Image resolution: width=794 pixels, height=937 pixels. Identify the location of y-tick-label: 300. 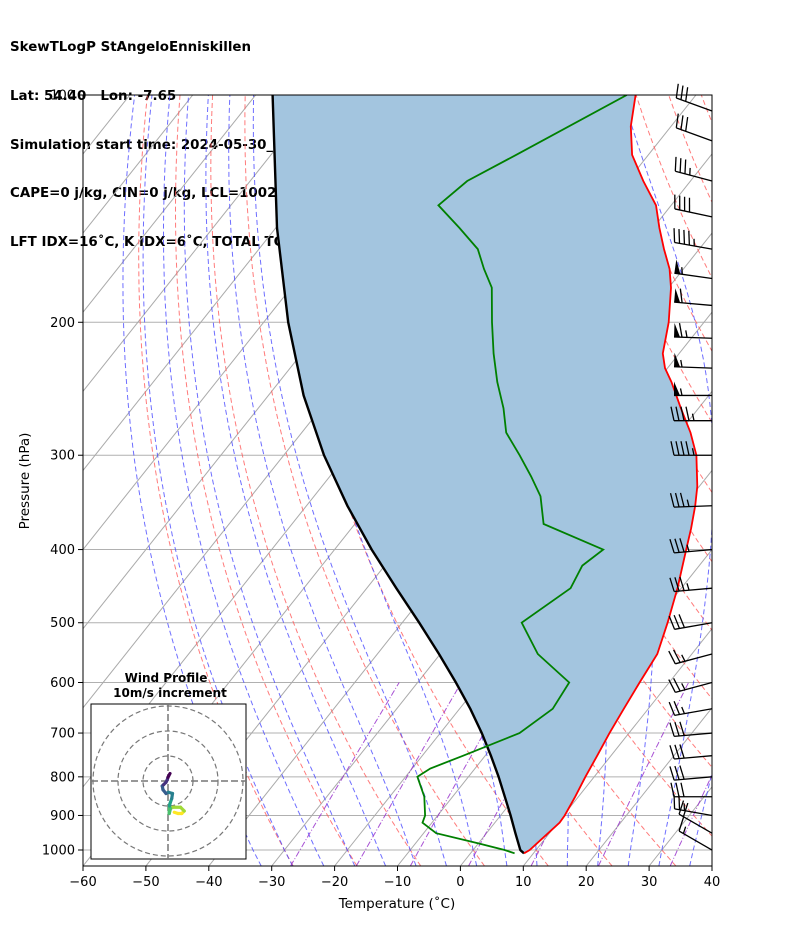
(62, 456).